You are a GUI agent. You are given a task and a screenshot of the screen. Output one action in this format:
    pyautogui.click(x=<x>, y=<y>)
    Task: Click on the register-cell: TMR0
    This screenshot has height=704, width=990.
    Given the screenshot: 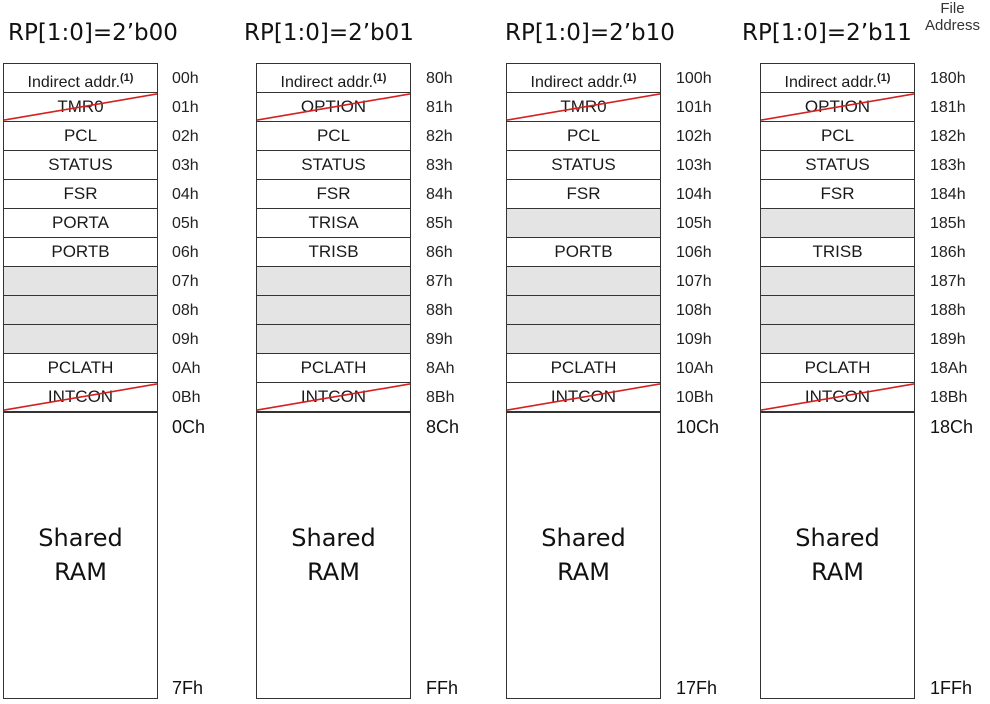 What is the action you would take?
    pyautogui.click(x=80, y=106)
    